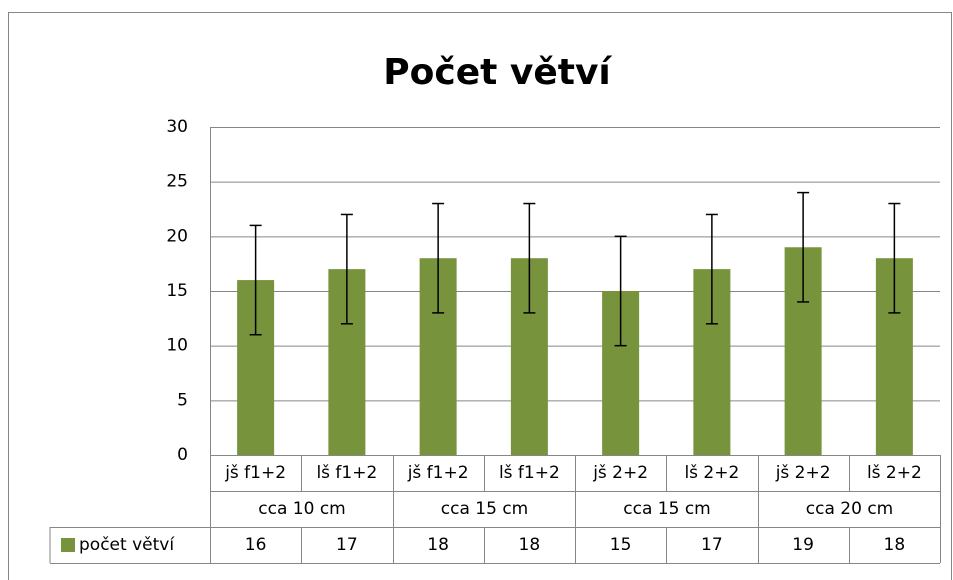  Describe the element at coordinates (127, 545) in the screenshot. I see `legend-label: počet větví` at that location.